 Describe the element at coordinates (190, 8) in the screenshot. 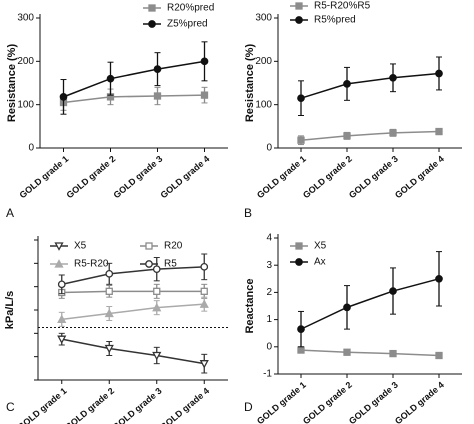

I see `legend-label: R20%pred` at that location.